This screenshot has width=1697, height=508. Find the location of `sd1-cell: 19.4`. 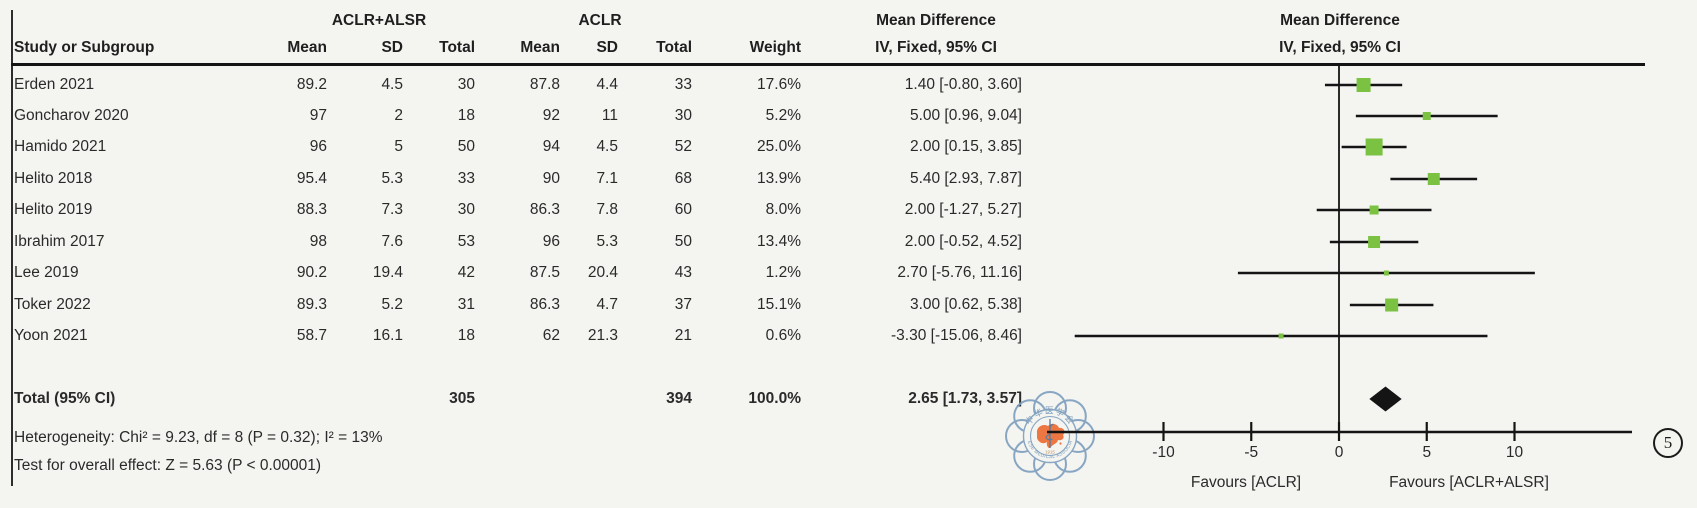

sd1-cell: 19.4 is located at coordinates (387, 272).